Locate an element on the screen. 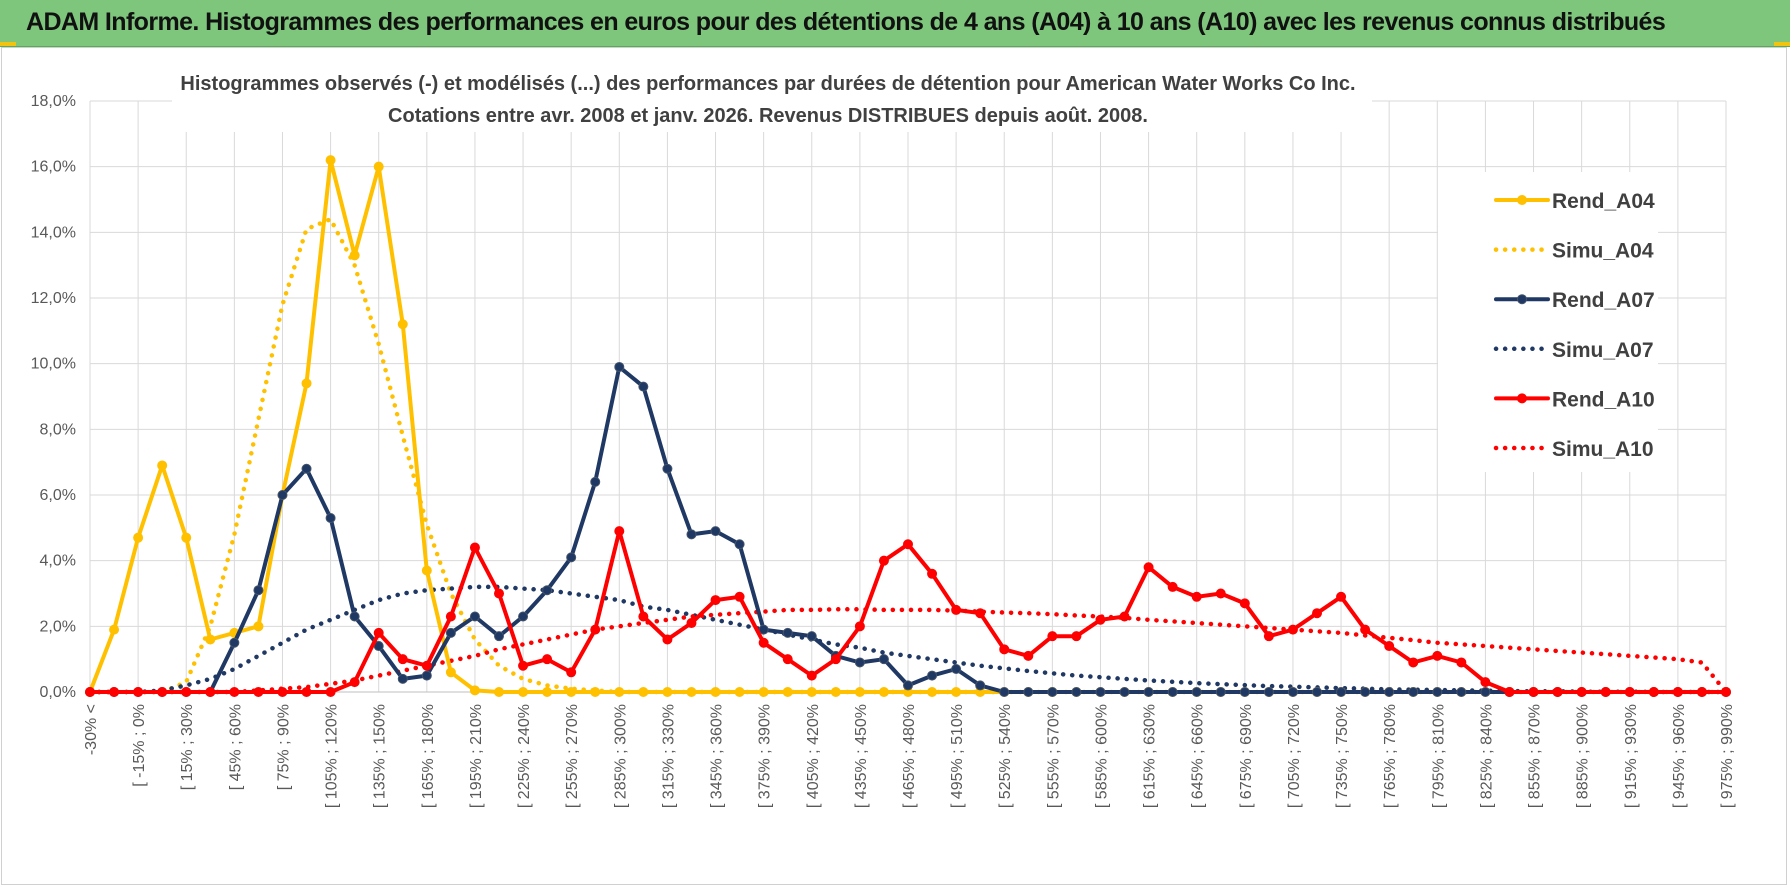 The height and width of the screenshot is (888, 1790). x-tick-label: [ 435% ; 450% is located at coordinates (861, 756).